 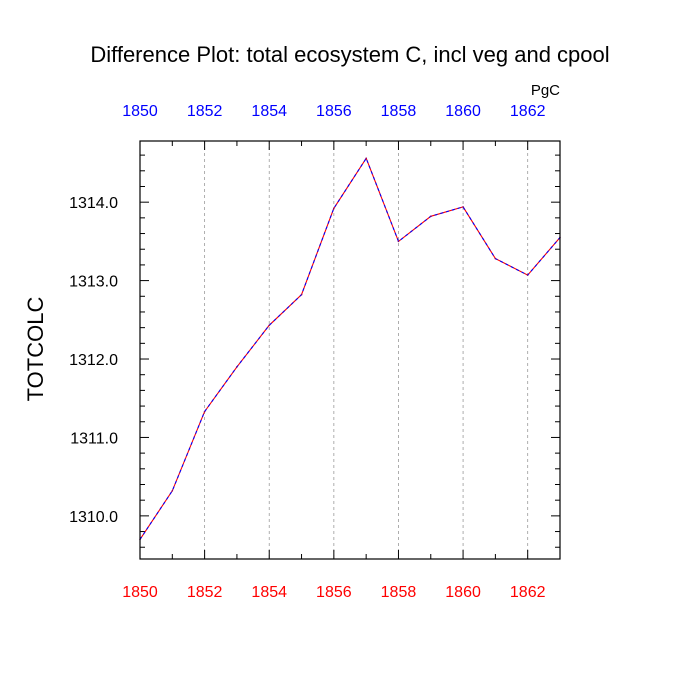 I want to click on x-tick-label-bottom: 1862, so click(x=528, y=592).